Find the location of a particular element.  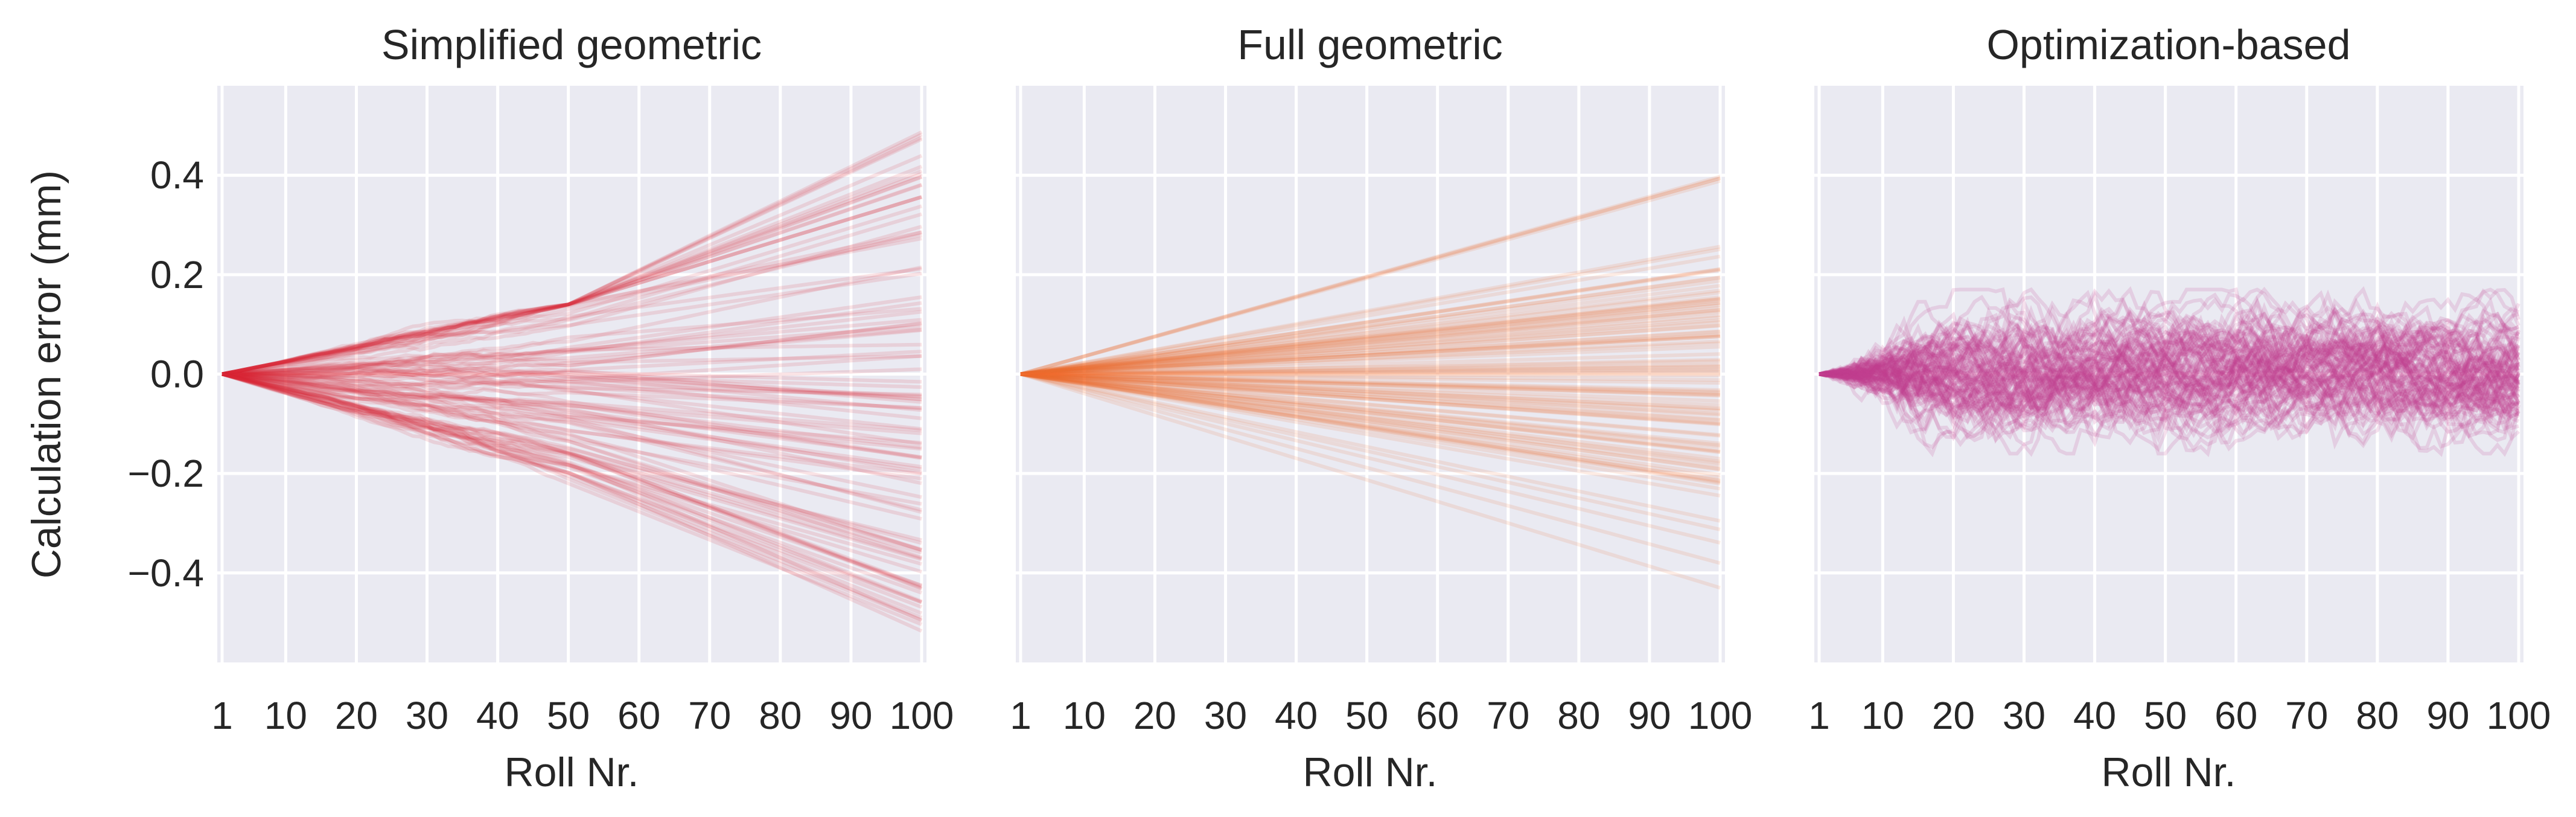

y-axis-label: Calculation error (mm) is located at coordinates (46, 374).